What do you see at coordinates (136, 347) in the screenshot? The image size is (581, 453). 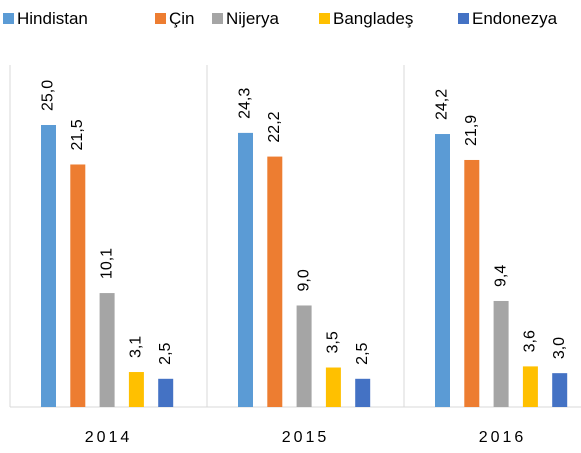 I see `data-label: 3,1` at bounding box center [136, 347].